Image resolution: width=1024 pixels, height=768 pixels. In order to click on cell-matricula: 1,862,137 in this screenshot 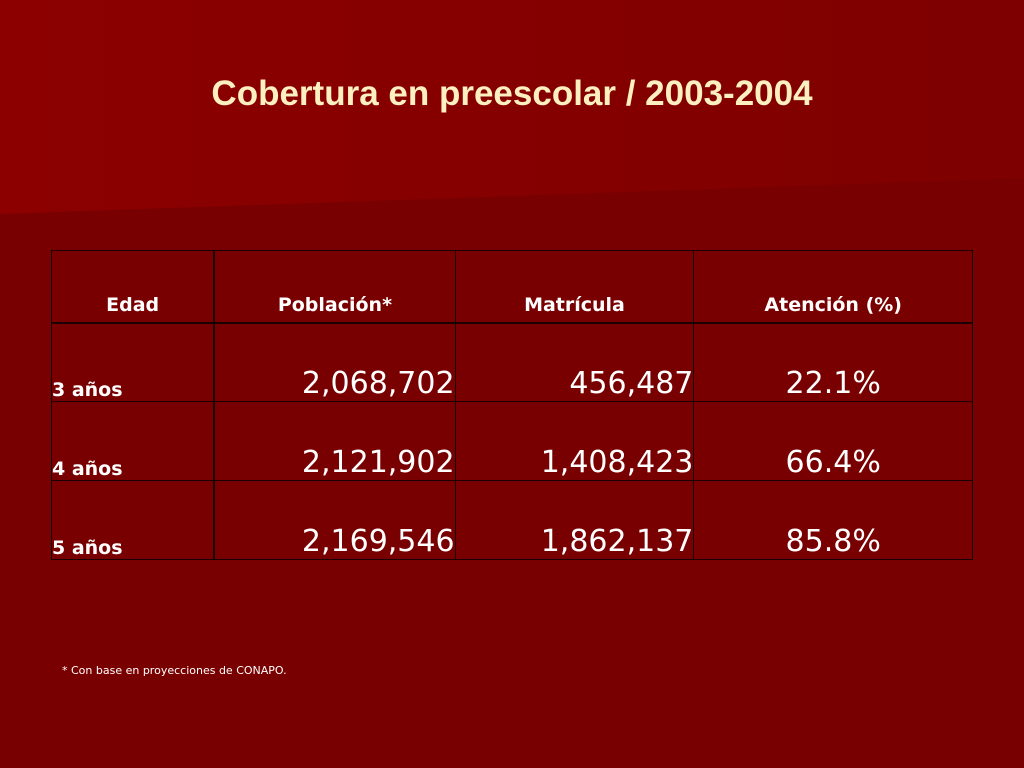, I will do `click(574, 520)`.